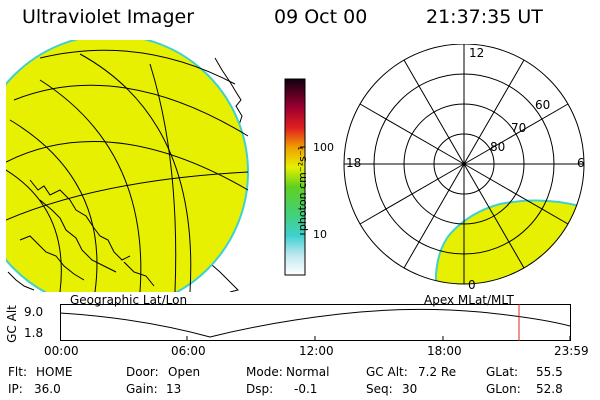 The image size is (600, 400). I want to click on info-key: Mode:, so click(264, 372).